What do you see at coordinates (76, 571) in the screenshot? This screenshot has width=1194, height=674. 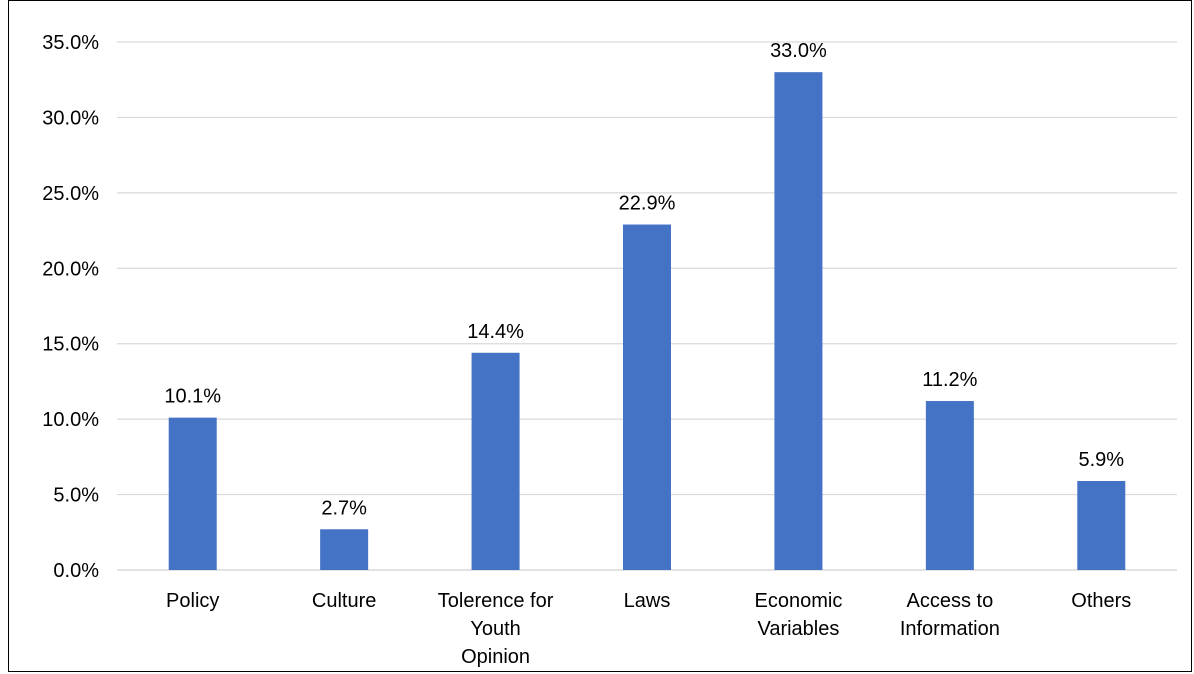 I see `y-tick-label: 0.0%` at bounding box center [76, 571].